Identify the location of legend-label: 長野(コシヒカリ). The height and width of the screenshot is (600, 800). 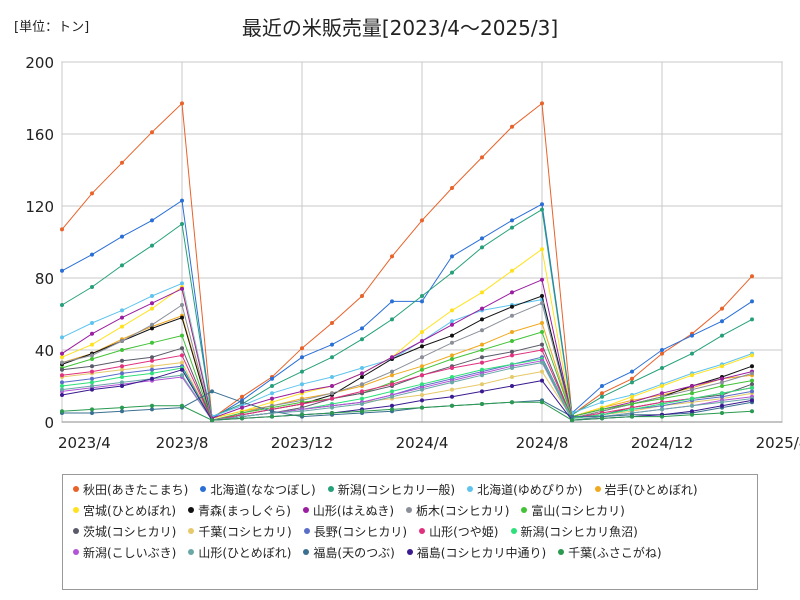
(360, 531).